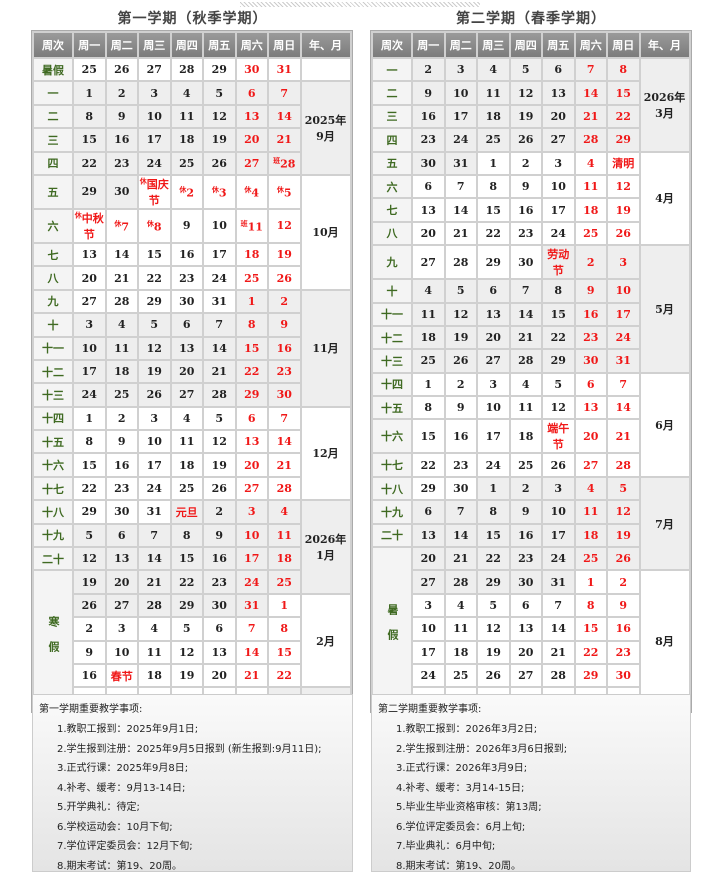 The width and height of the screenshot is (701, 876). What do you see at coordinates (558, 45) in the screenshot?
I see `column-header: 周五` at bounding box center [558, 45].